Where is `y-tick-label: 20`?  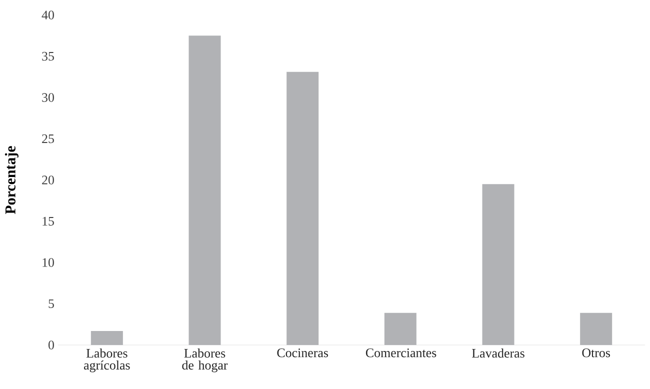 y-tick-label: 20 is located at coordinates (48, 180).